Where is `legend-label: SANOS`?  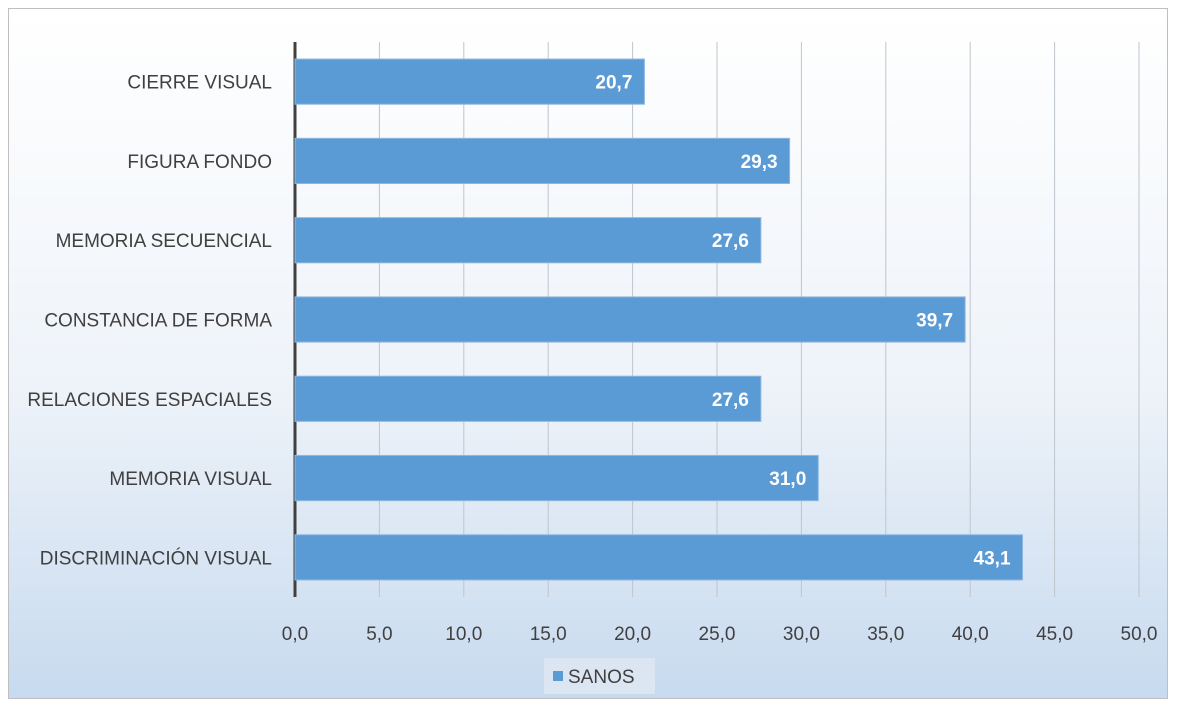
legend-label: SANOS is located at coordinates (601, 677).